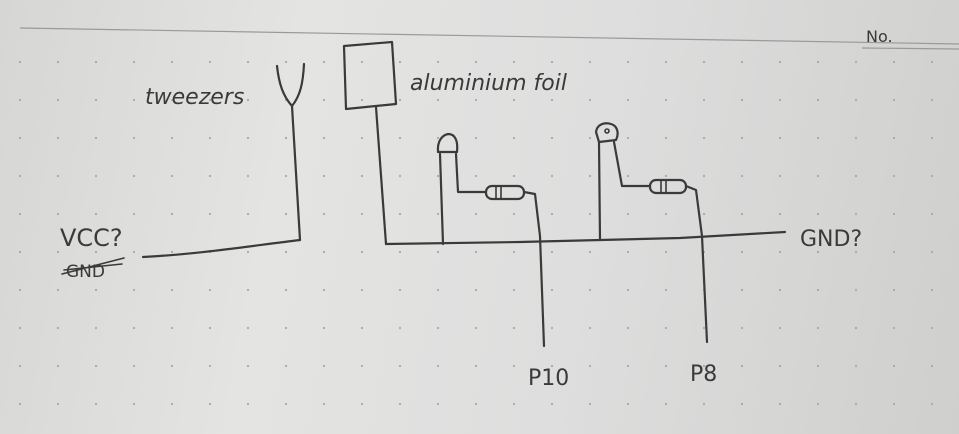 This screenshot has height=434, width=959. I want to click on sensor-right-dot, so click(607, 131).